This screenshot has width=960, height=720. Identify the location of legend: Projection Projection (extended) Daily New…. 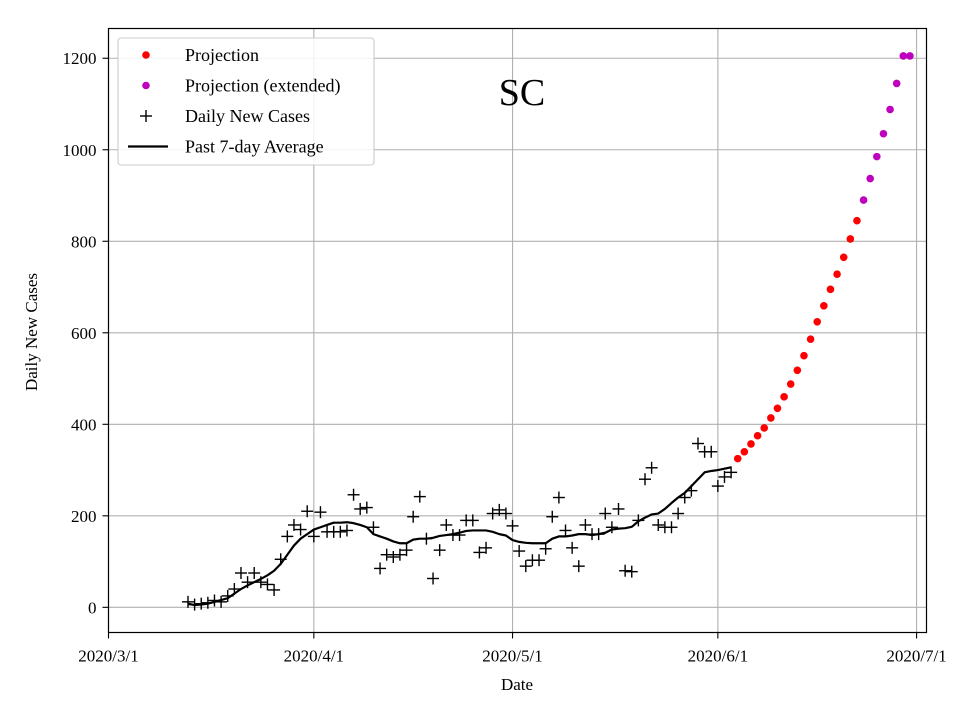
(246, 101).